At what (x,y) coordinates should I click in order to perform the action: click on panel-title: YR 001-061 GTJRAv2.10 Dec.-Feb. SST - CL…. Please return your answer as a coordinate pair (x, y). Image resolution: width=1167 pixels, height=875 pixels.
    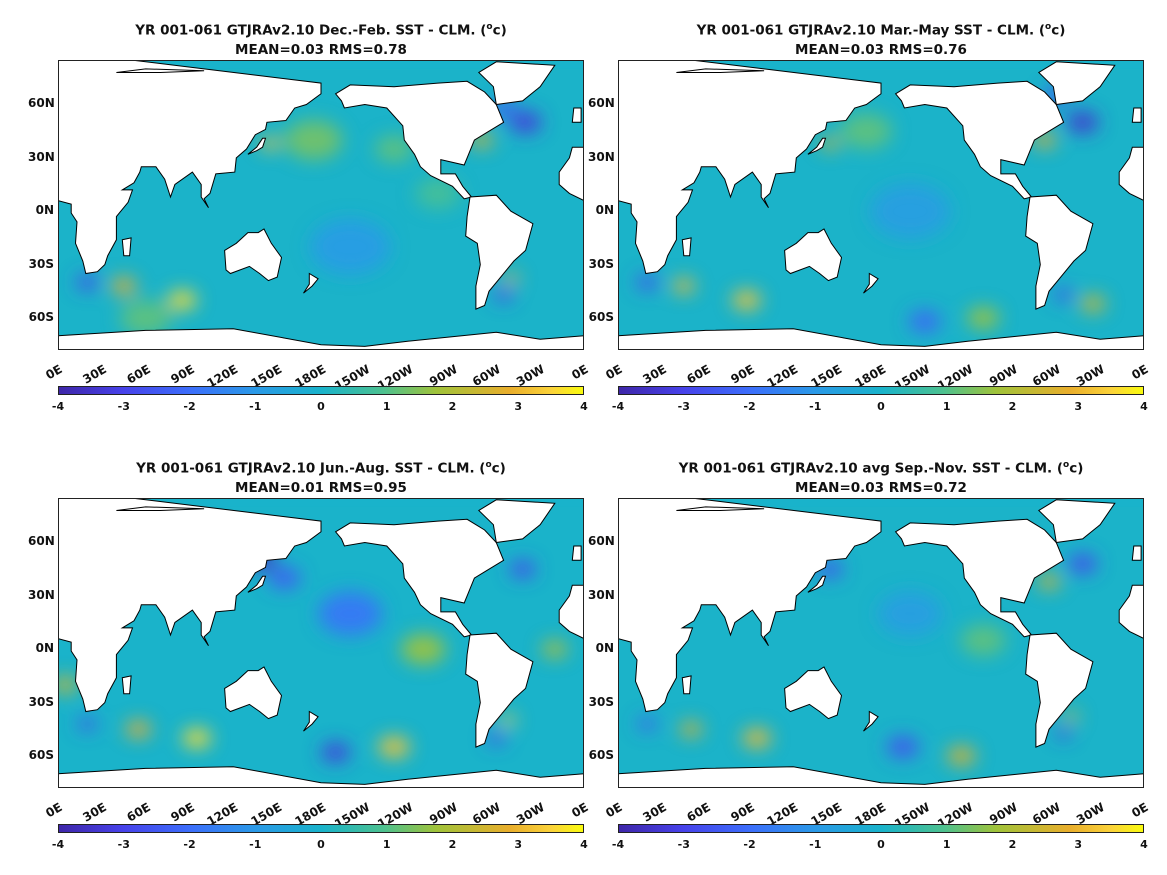
    Looking at the image, I should click on (321, 39).